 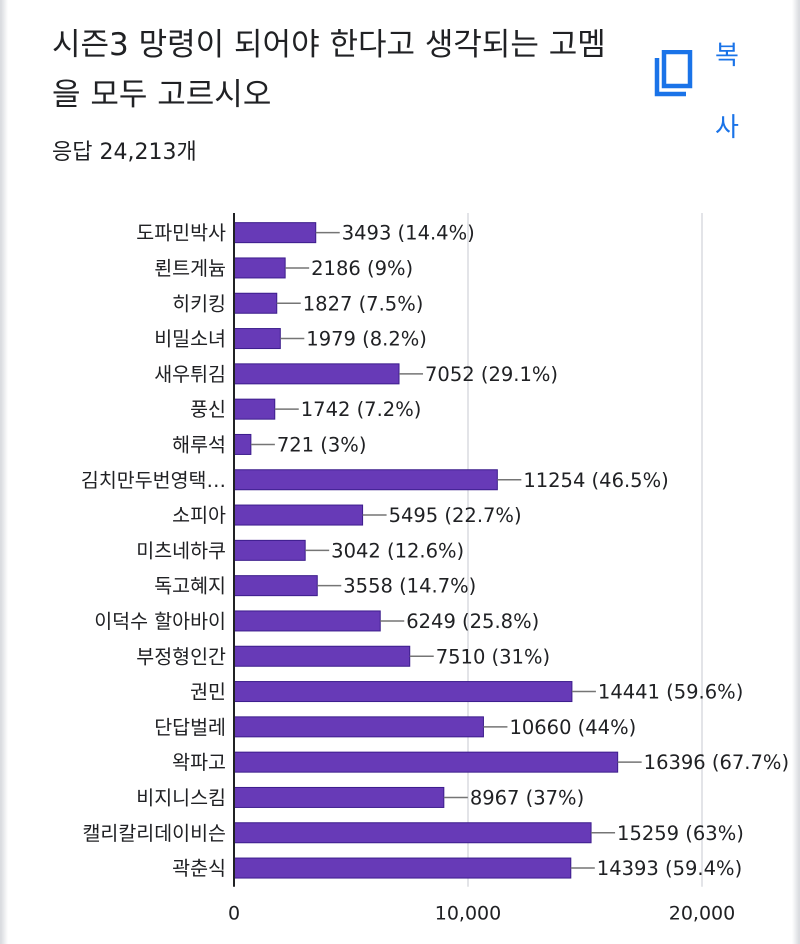 What do you see at coordinates (366, 339) in the screenshot?
I see `data-label: 1979 (8.2%)` at bounding box center [366, 339].